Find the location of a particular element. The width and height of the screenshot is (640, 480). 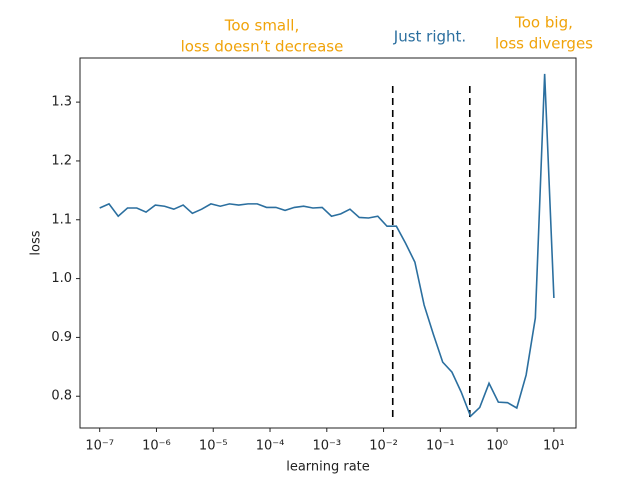

annotation: Just right. is located at coordinates (429, 37).